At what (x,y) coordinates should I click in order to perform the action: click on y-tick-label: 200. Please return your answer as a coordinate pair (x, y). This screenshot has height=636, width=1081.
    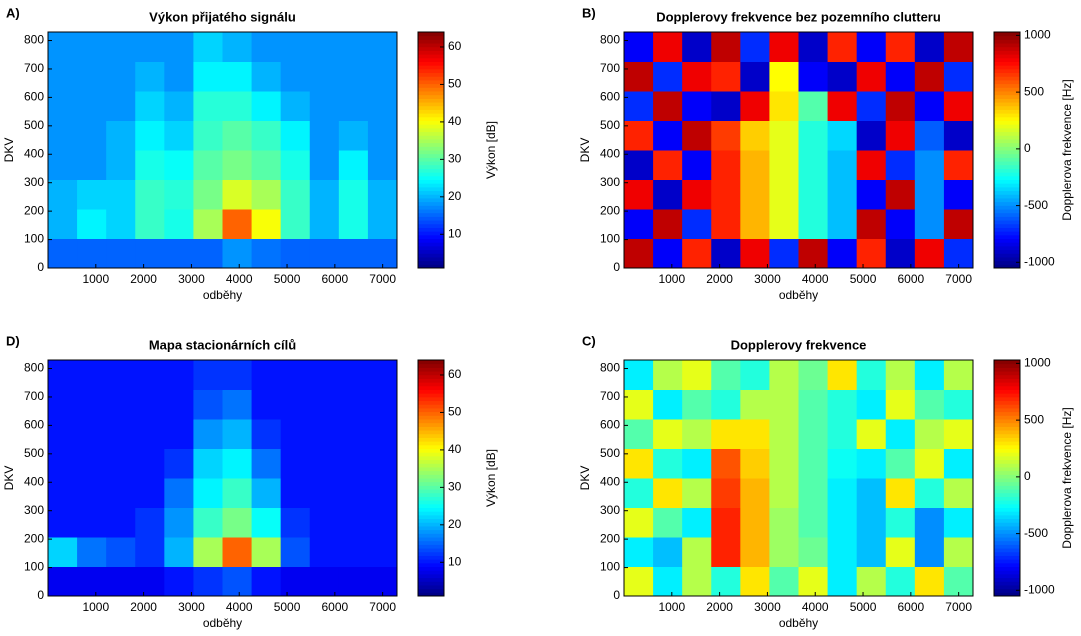
    Looking at the image, I should click on (34, 210).